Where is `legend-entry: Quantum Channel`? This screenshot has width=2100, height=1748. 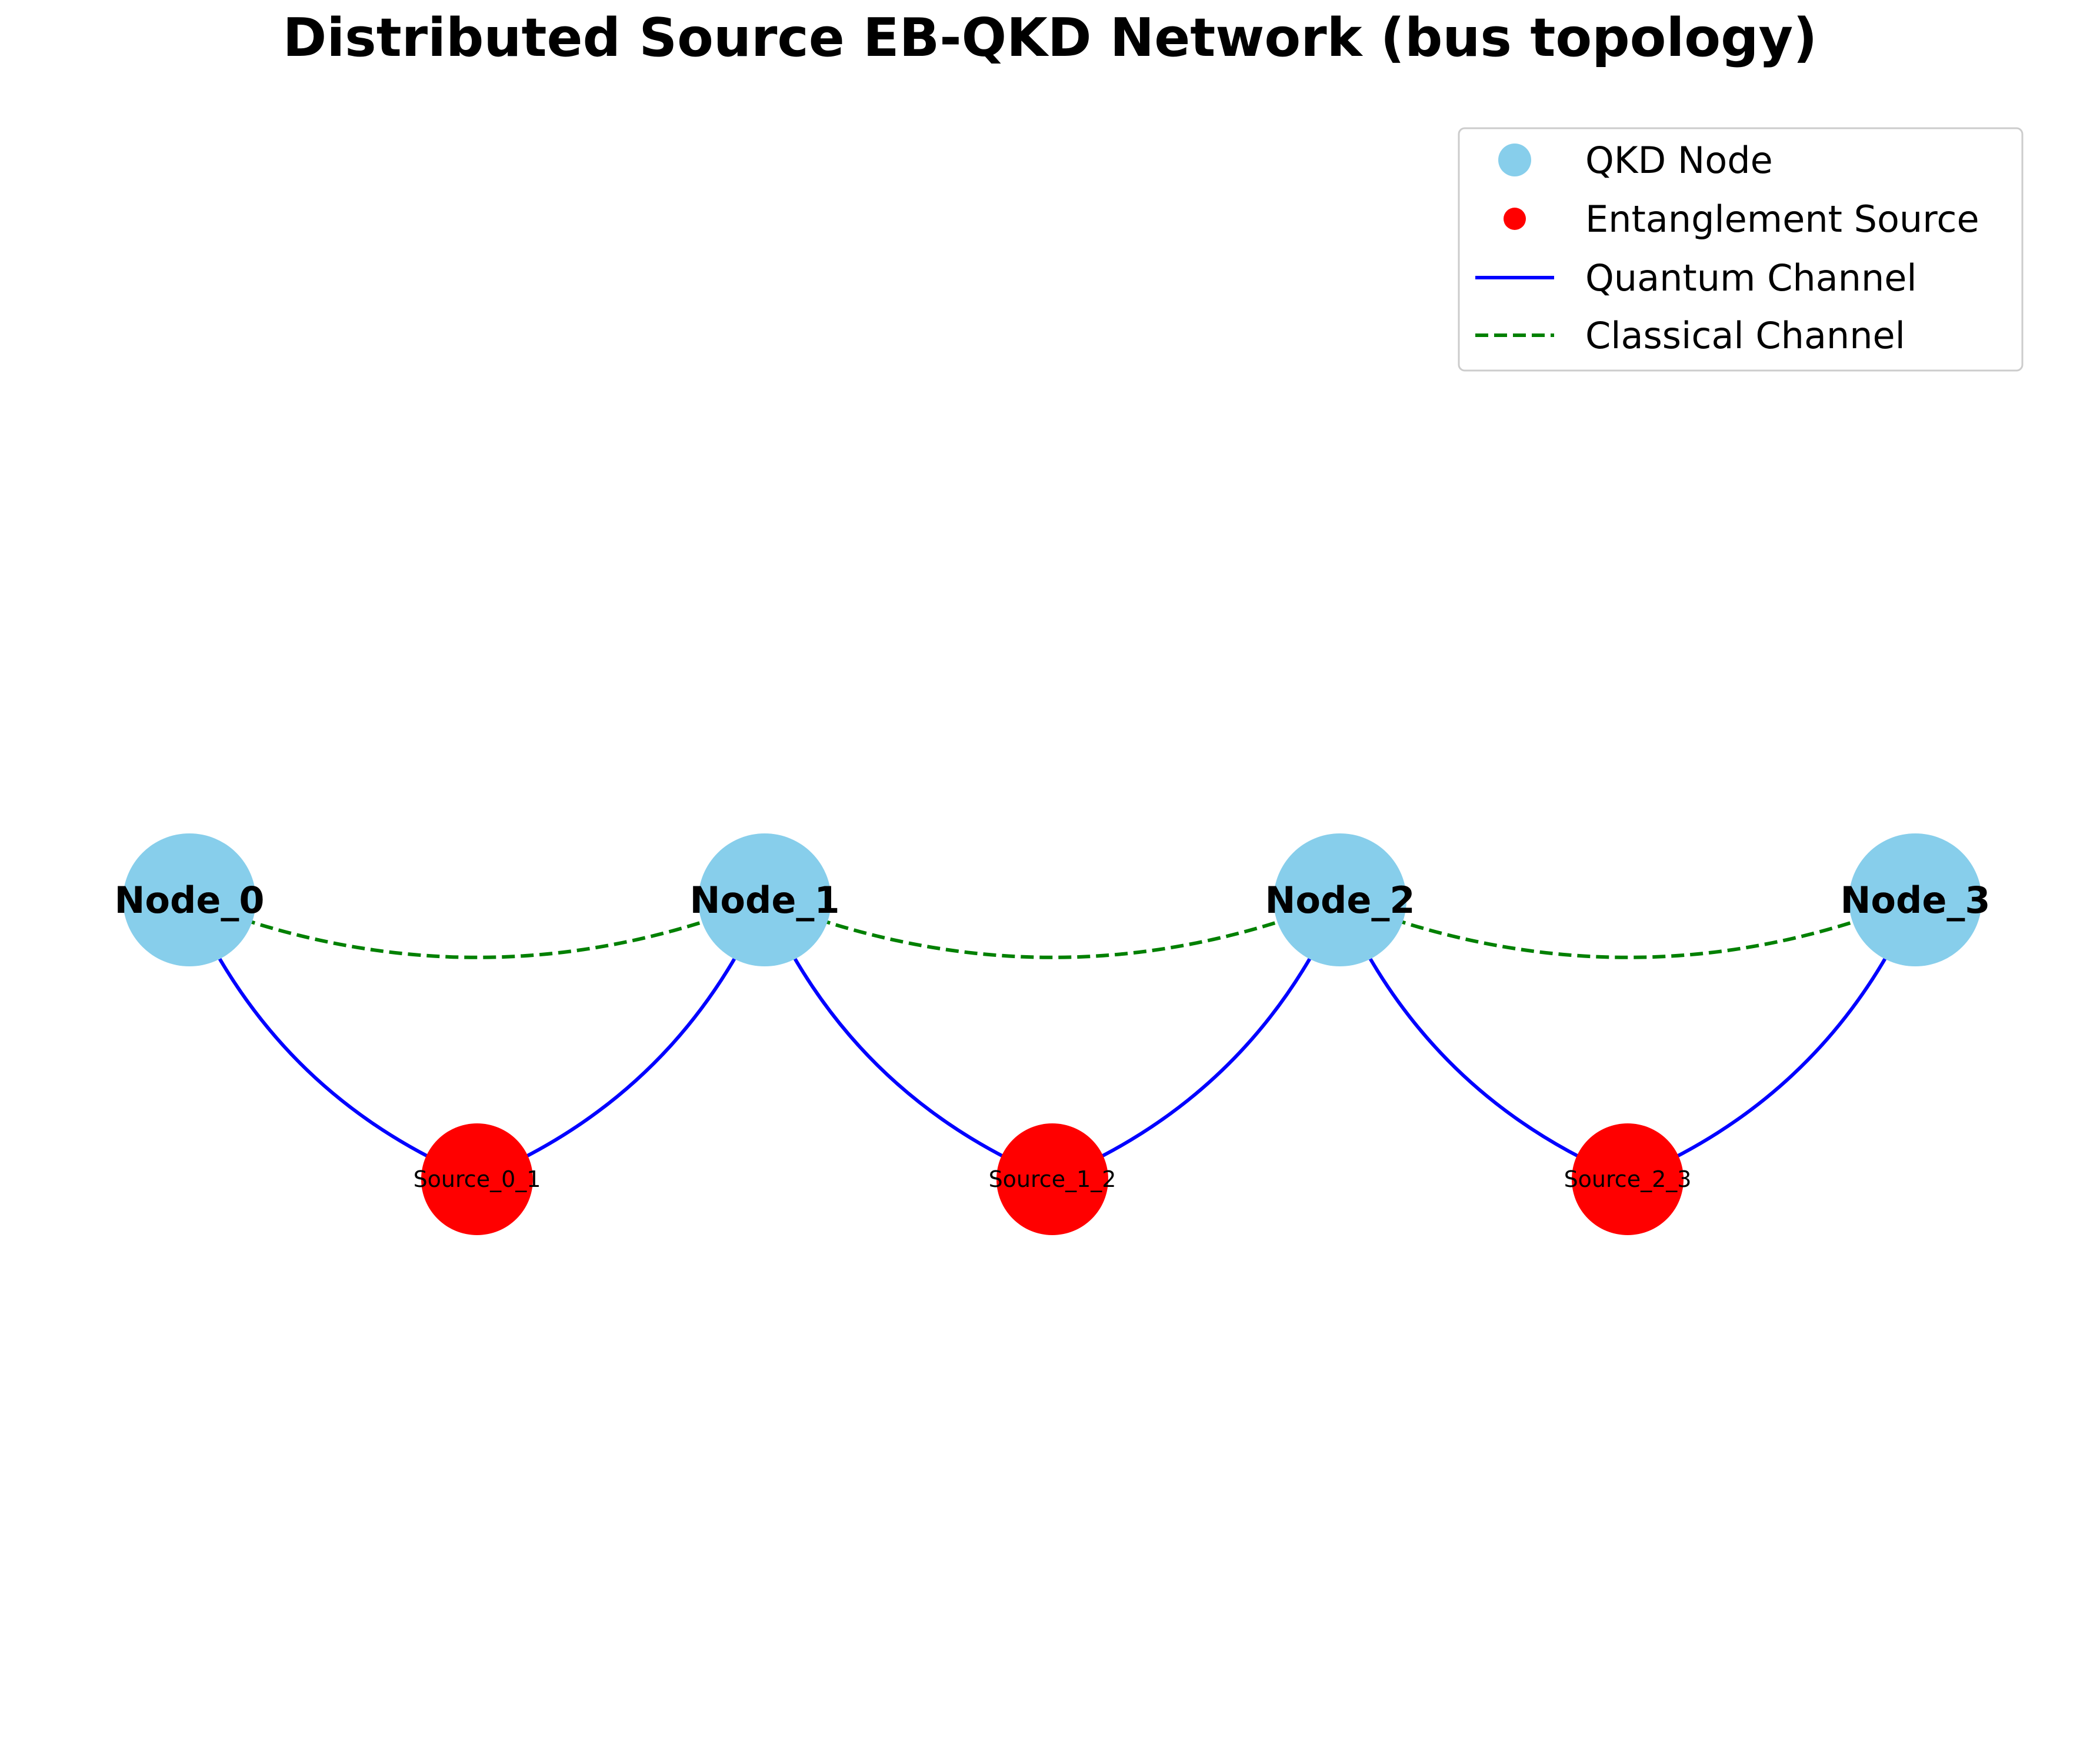
legend-entry: Quantum Channel is located at coordinates (1696, 277).